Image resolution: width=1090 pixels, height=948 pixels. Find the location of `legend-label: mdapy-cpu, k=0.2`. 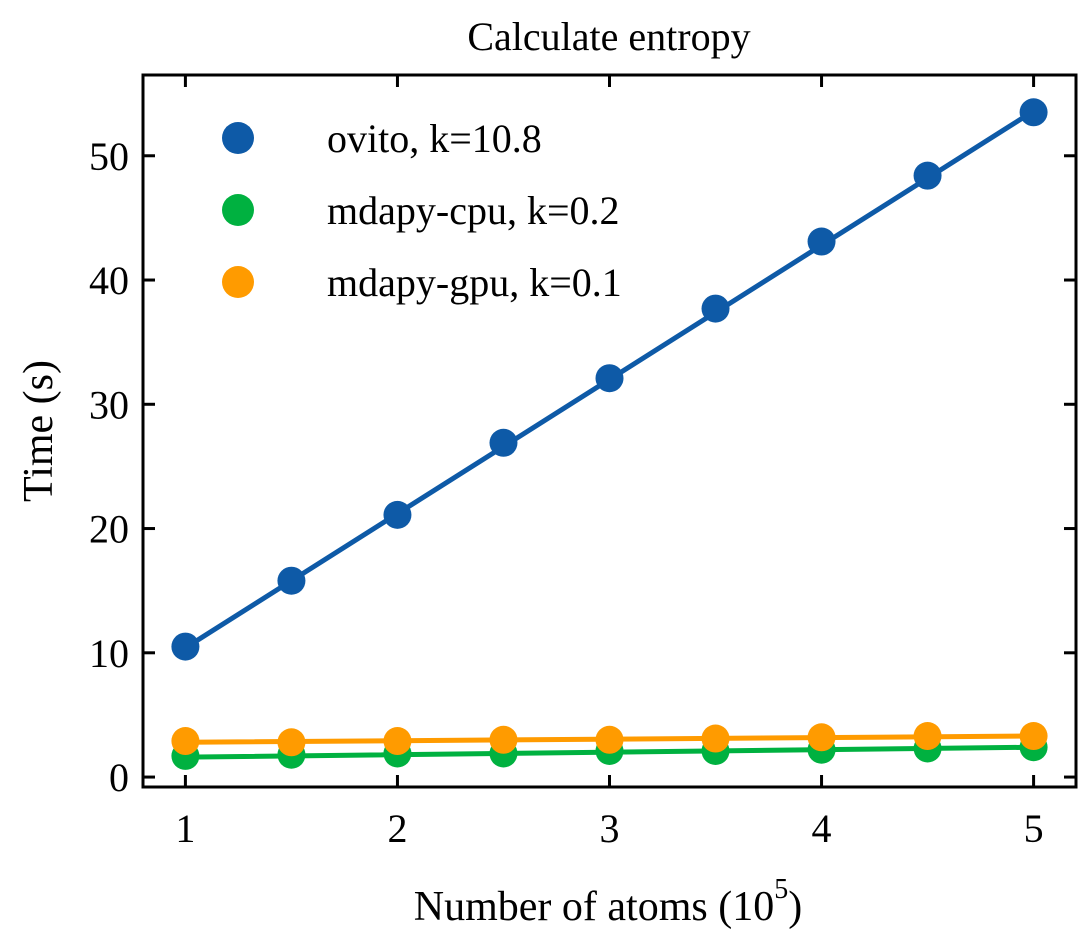

legend-label: mdapy-cpu, k=0.2 is located at coordinates (473, 210).